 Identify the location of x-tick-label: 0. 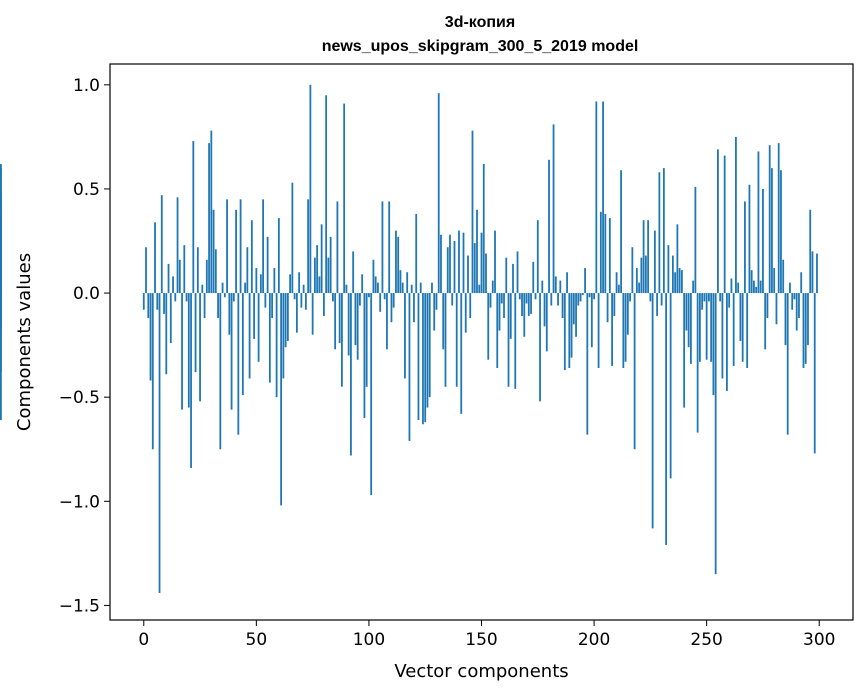
(143, 640).